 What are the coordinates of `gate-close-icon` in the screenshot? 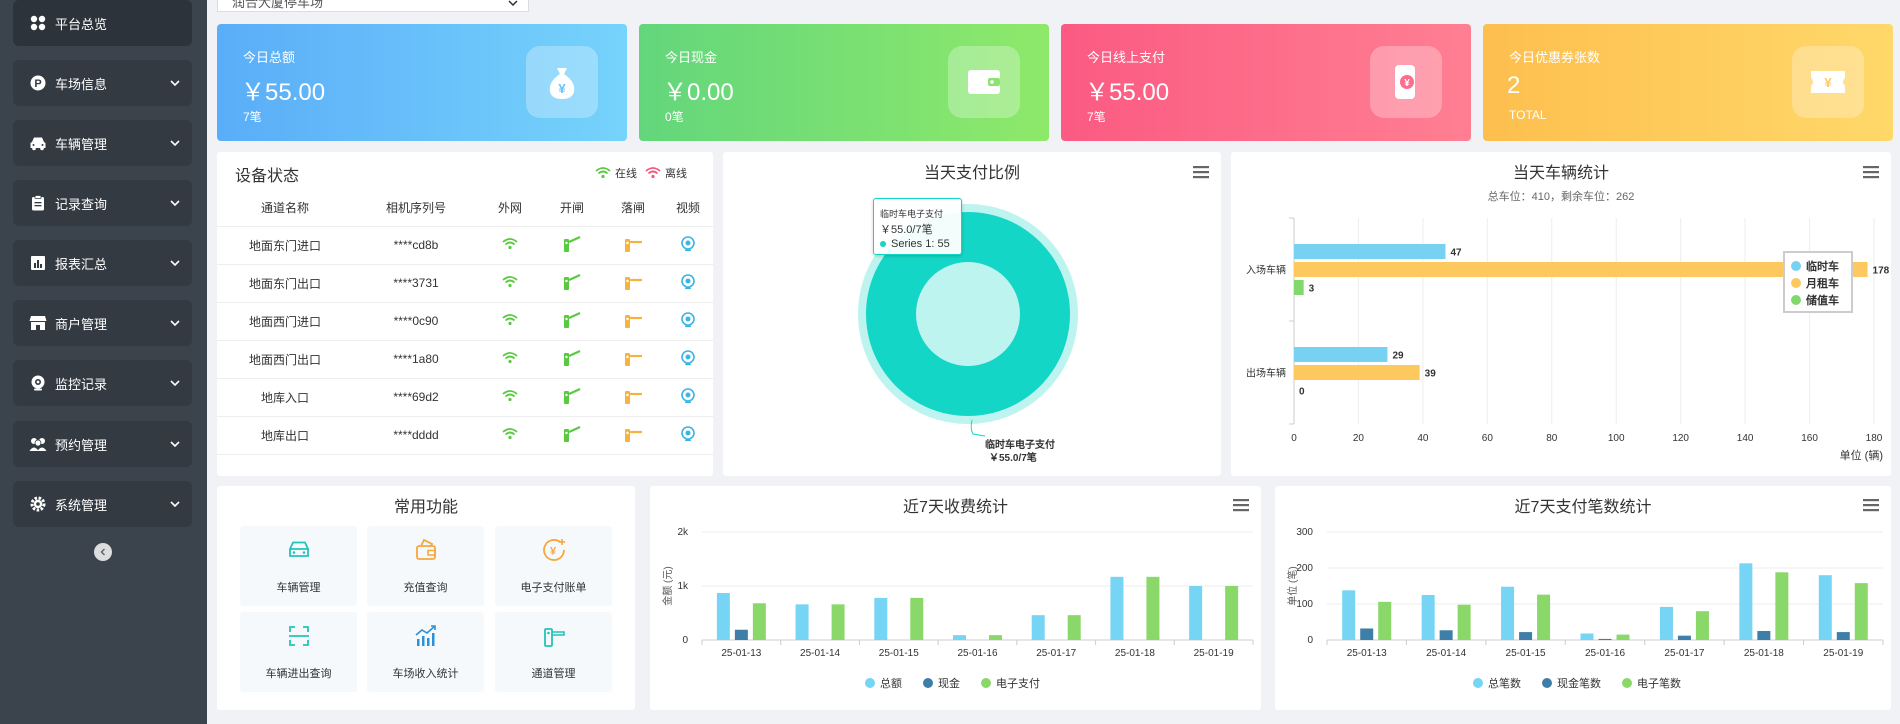 It's located at (633, 245).